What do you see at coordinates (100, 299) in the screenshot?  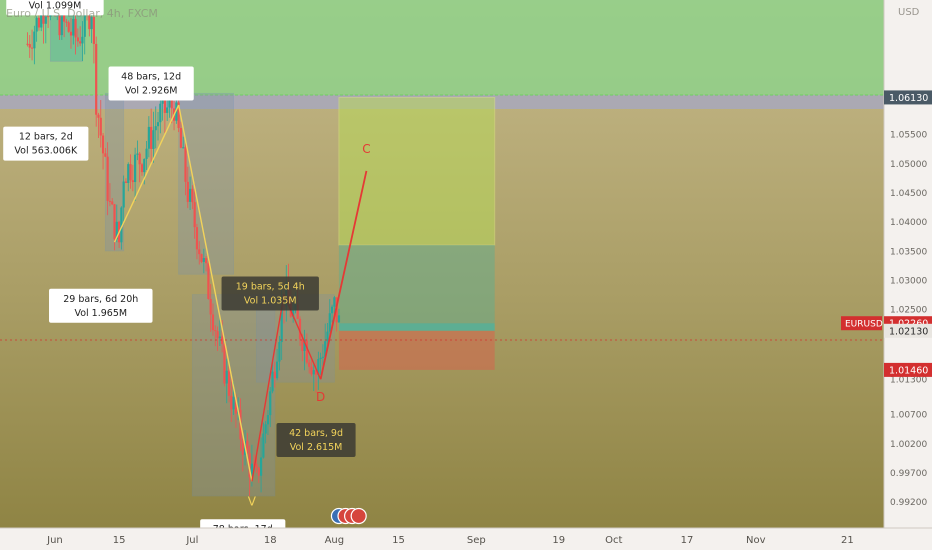 I see `annotation-bars: 29 bars, 6d 20h` at bounding box center [100, 299].